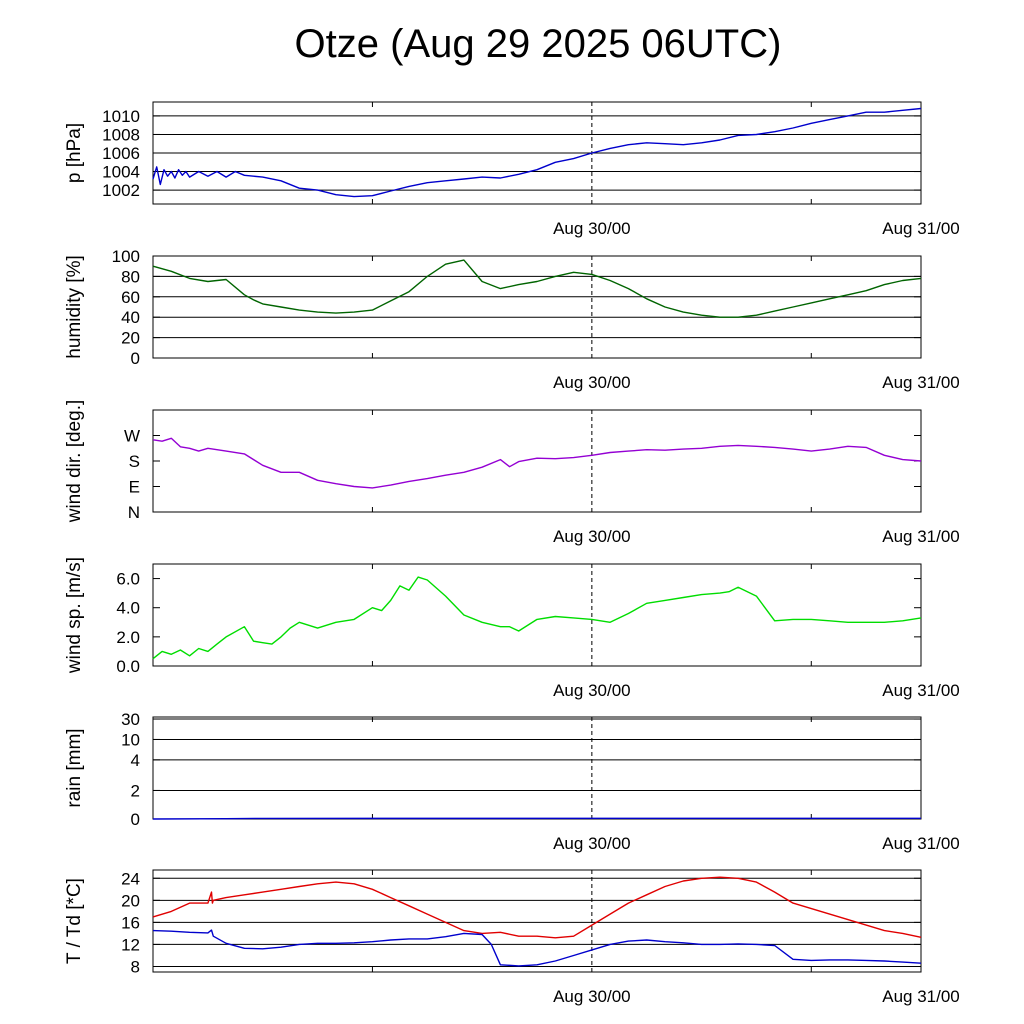 This screenshot has width=1024, height=1024. I want to click on series-line-rain, so click(537, 818).